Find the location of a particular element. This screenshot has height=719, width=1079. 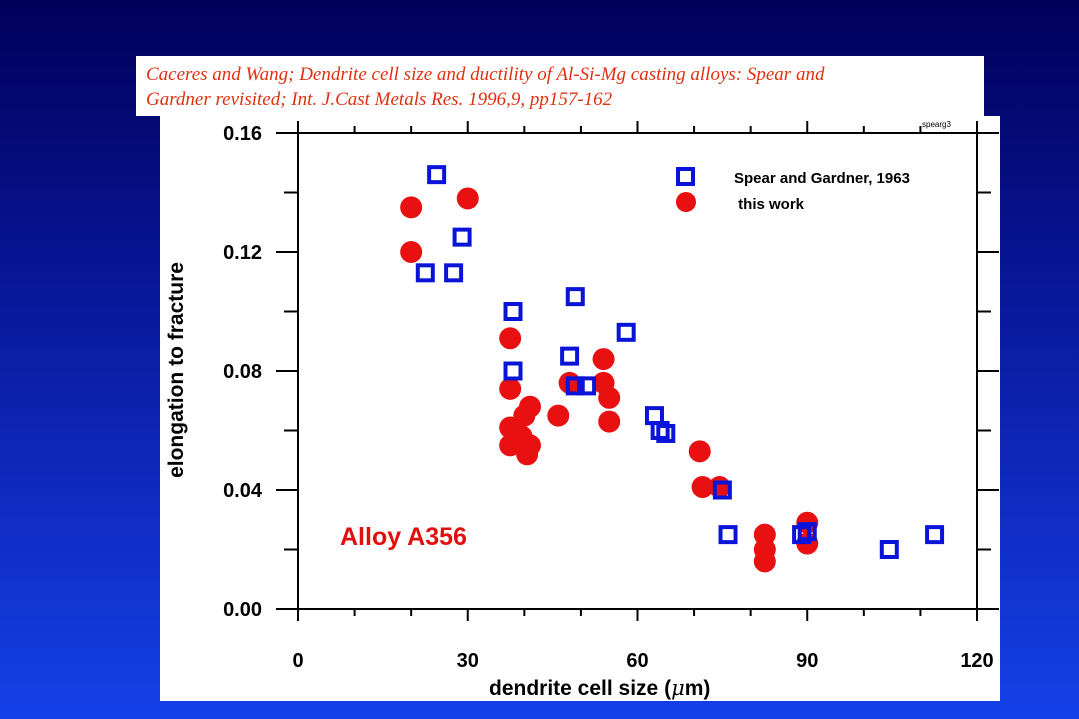

y-tick-label: 0.08 is located at coordinates (242, 372).